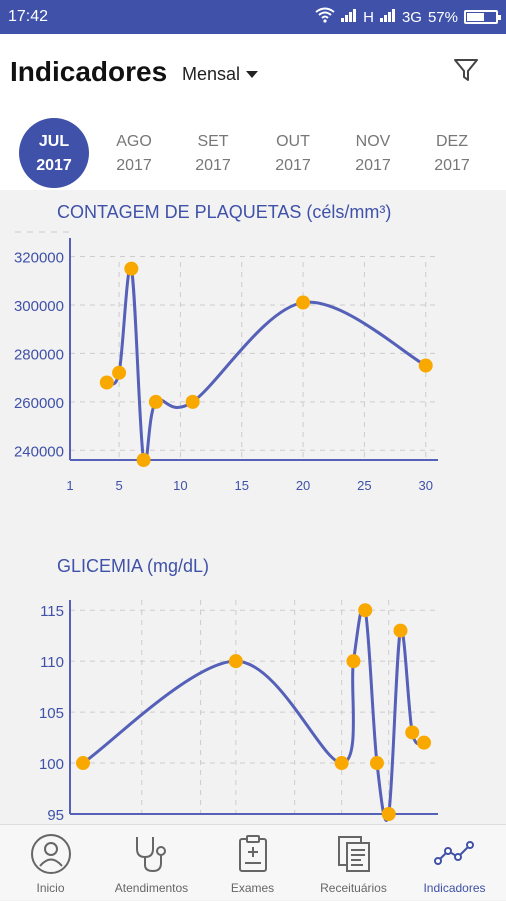 The height and width of the screenshot is (901, 506). I want to click on nav-atendimentos: Atendimentos, so click(151, 863).